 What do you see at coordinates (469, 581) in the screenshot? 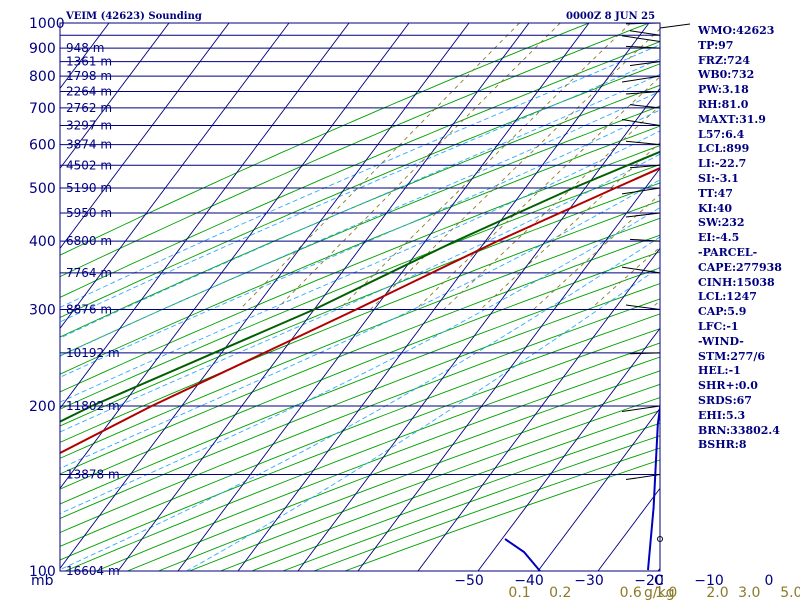
I see `temperature-tick-label: −50` at bounding box center [469, 581].